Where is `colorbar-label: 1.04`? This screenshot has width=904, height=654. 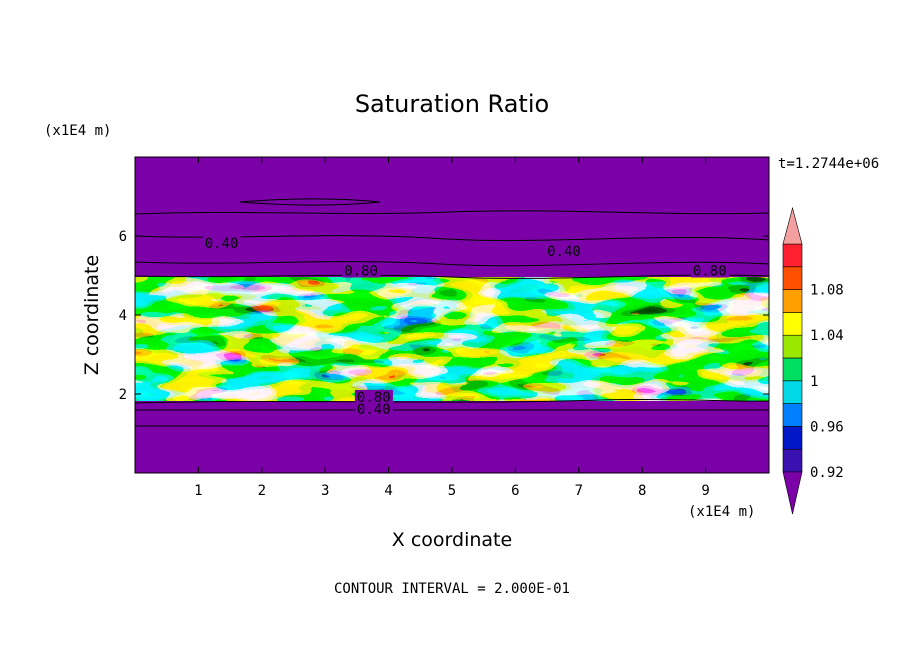 colorbar-label: 1.04 is located at coordinates (827, 336).